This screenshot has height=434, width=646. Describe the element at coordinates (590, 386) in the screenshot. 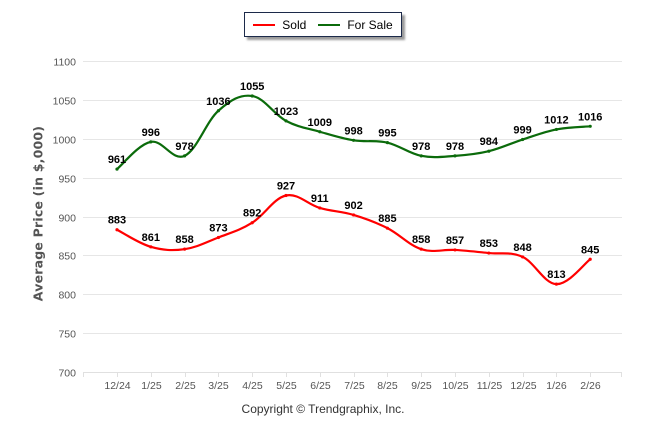

I see `x-tick-label: 2/26` at that location.